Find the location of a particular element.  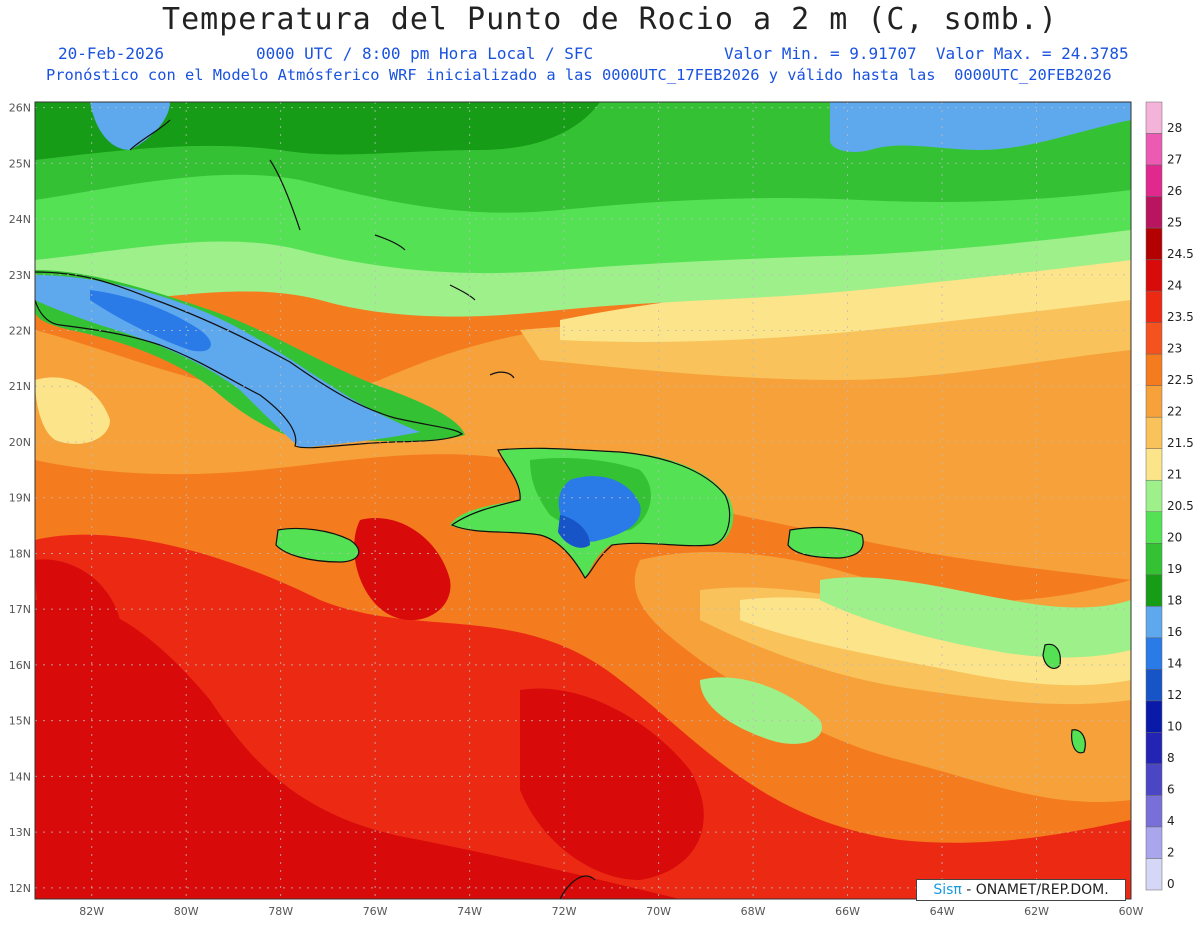

lon-tick-label: 66W is located at coordinates (847, 911).